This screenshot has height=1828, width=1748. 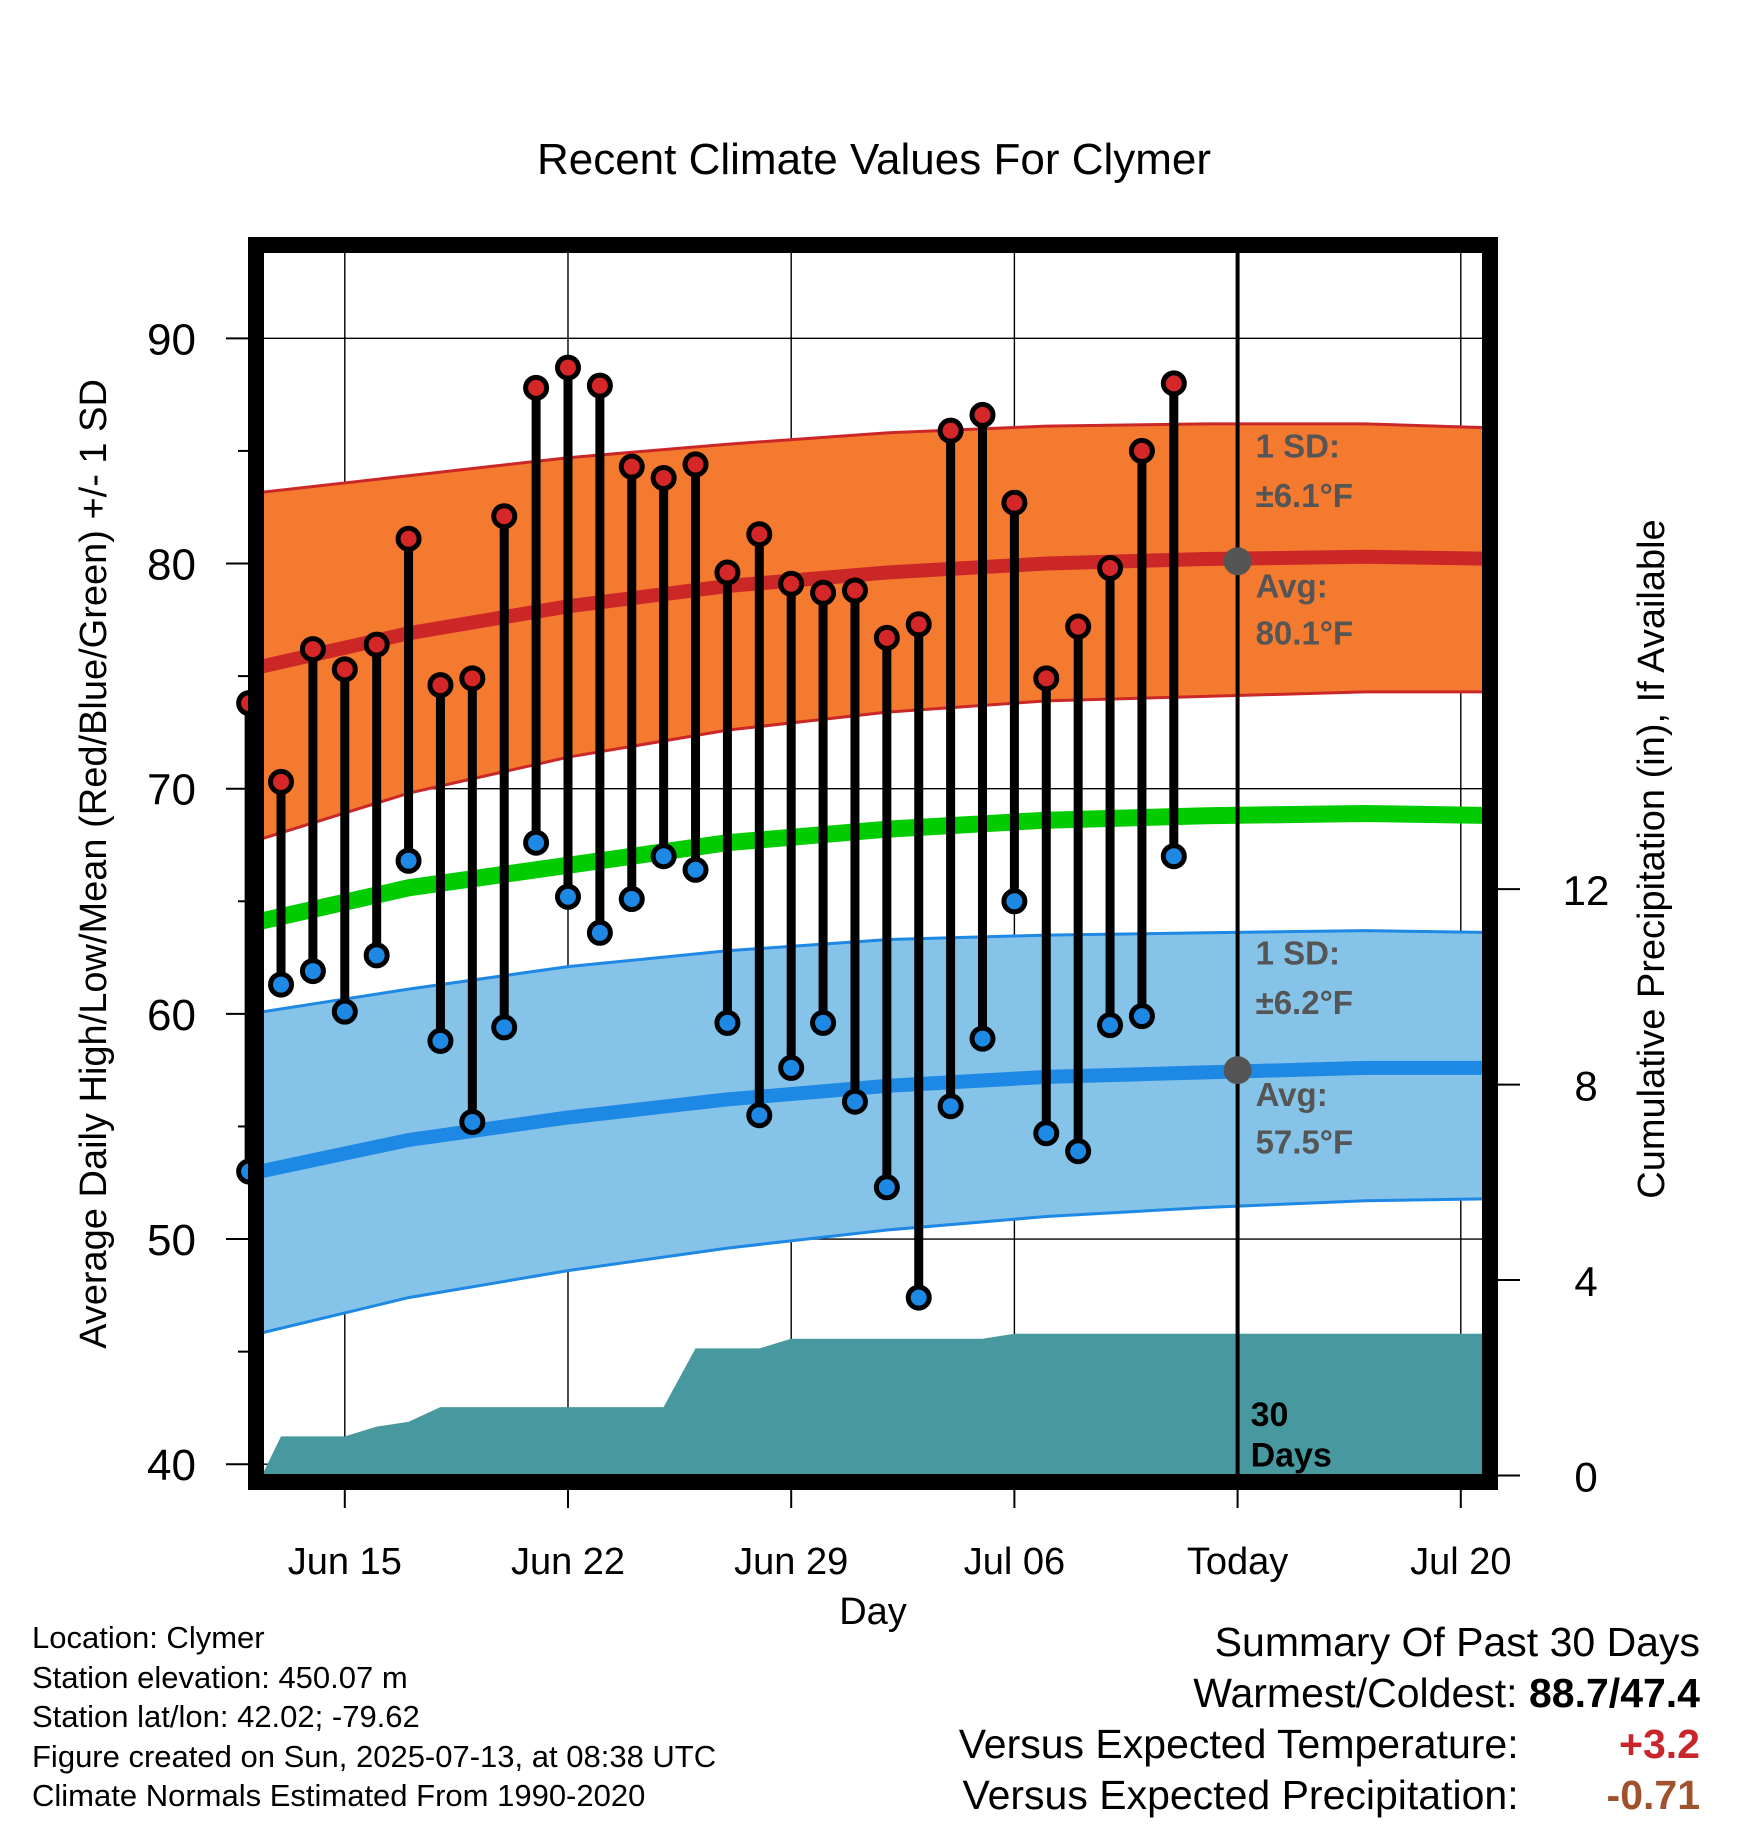 What do you see at coordinates (220, 1677) in the screenshot?
I see `elevation-text: Station elevation: 450.07 m` at bounding box center [220, 1677].